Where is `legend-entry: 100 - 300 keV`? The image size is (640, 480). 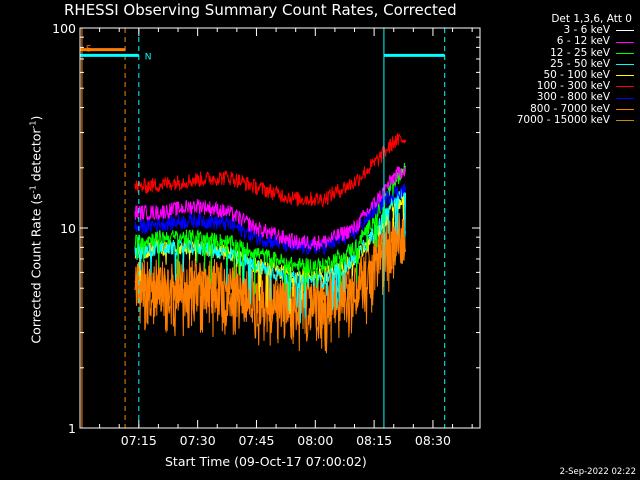 legend-entry: 100 - 300 keV is located at coordinates (575, 86).